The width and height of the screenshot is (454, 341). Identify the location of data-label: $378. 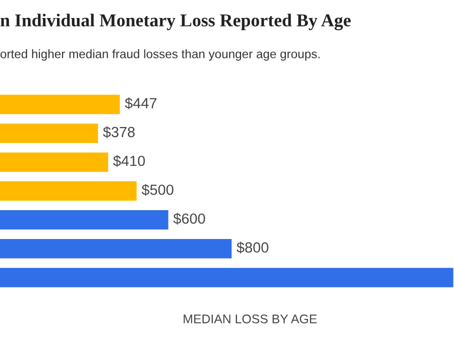
(119, 132).